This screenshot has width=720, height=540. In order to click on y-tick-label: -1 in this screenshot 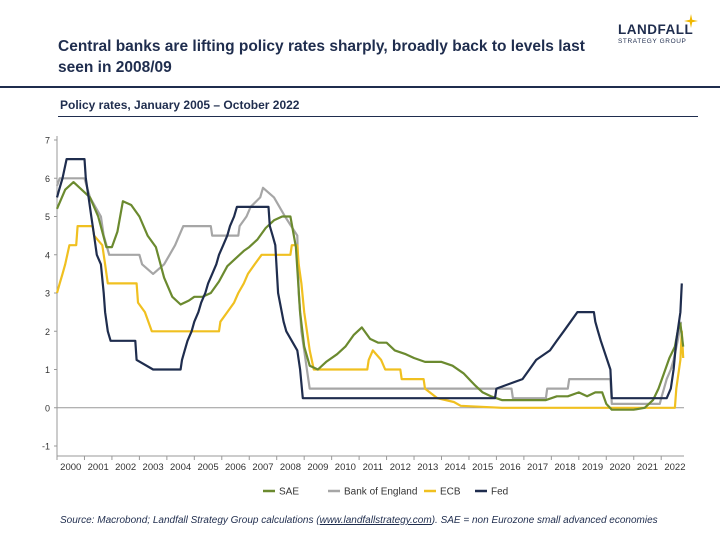, I will do `click(46, 447)`.